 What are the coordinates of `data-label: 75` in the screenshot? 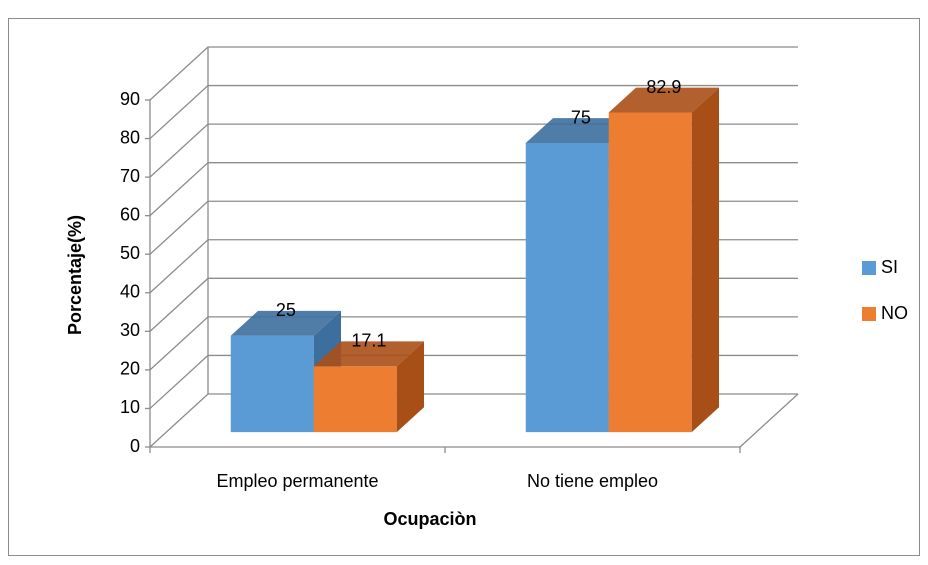 It's located at (581, 117).